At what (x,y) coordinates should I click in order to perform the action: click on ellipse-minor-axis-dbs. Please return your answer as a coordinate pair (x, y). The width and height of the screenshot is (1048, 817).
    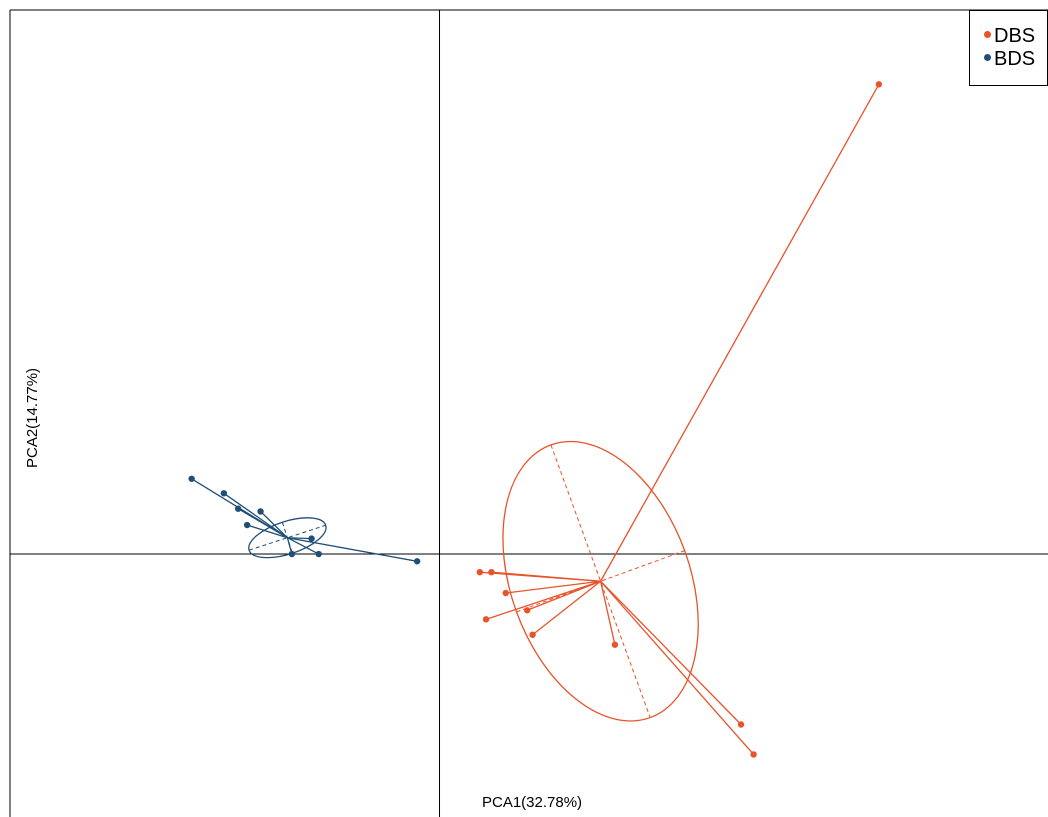
    Looking at the image, I should click on (600, 581).